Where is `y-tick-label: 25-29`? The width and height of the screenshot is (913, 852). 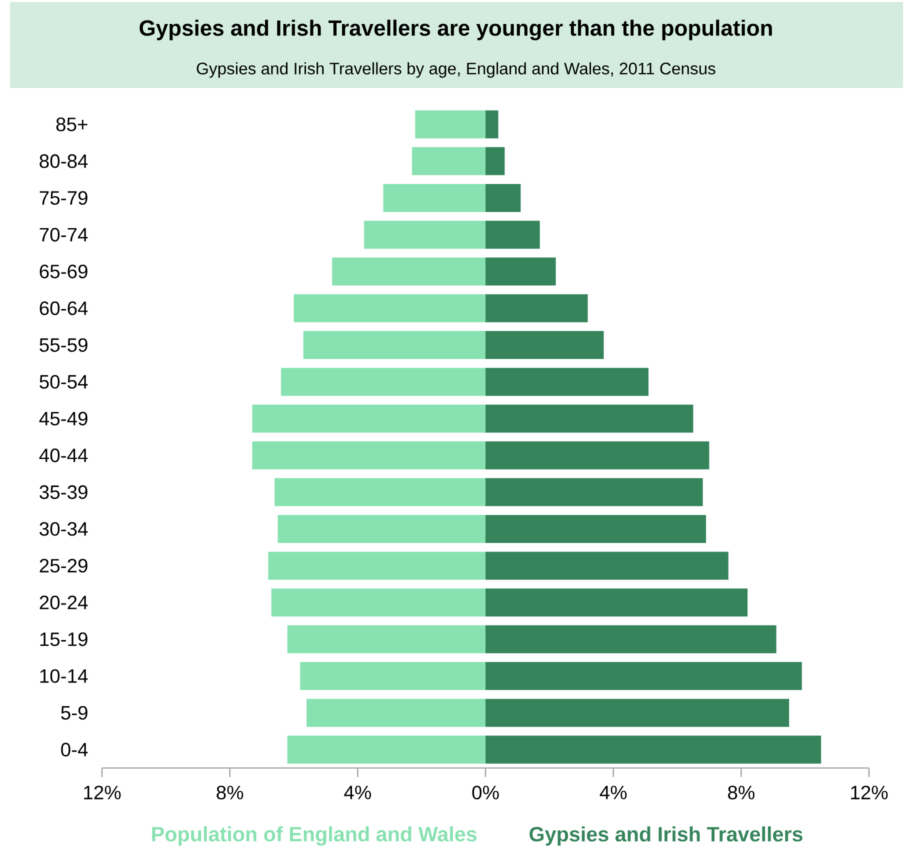
y-tick-label: 25-29 is located at coordinates (64, 565).